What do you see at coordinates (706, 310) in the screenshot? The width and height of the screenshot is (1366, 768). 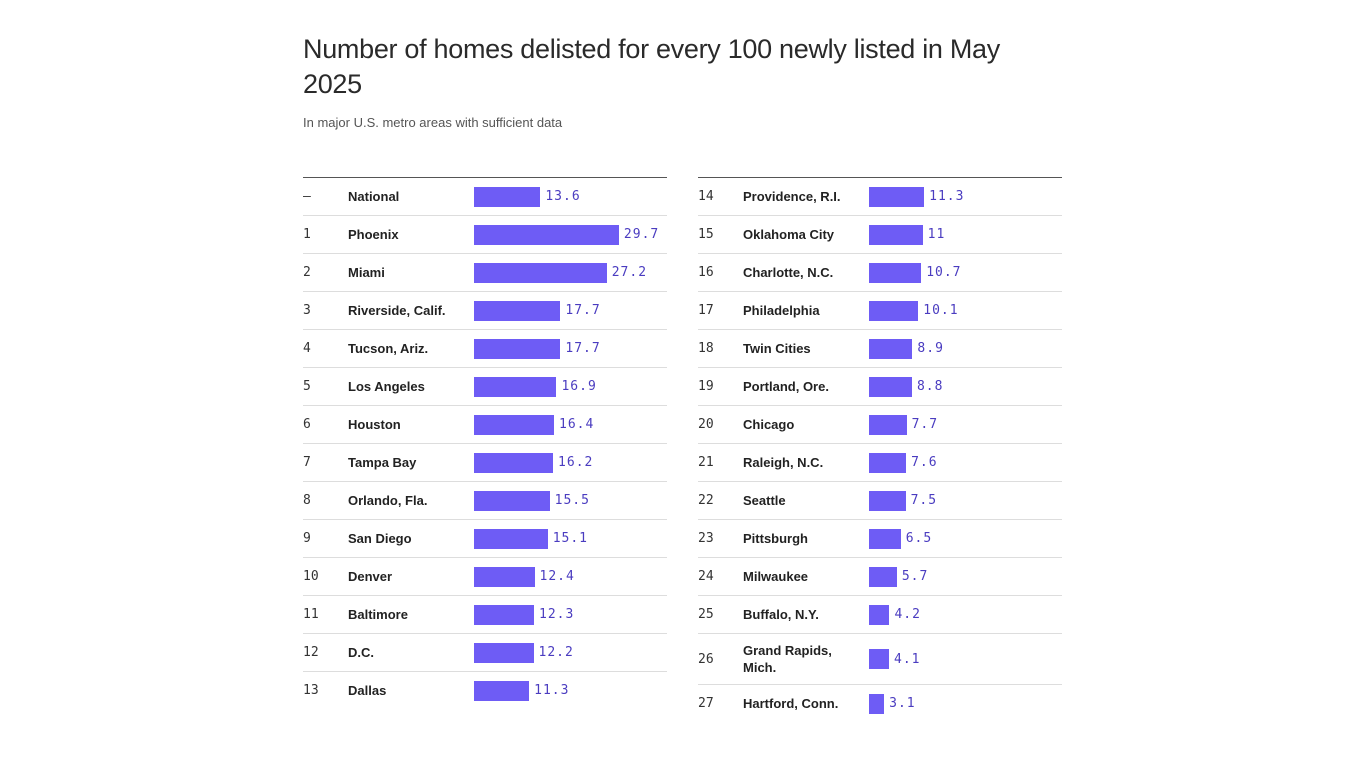 I see `rank: 17` at bounding box center [706, 310].